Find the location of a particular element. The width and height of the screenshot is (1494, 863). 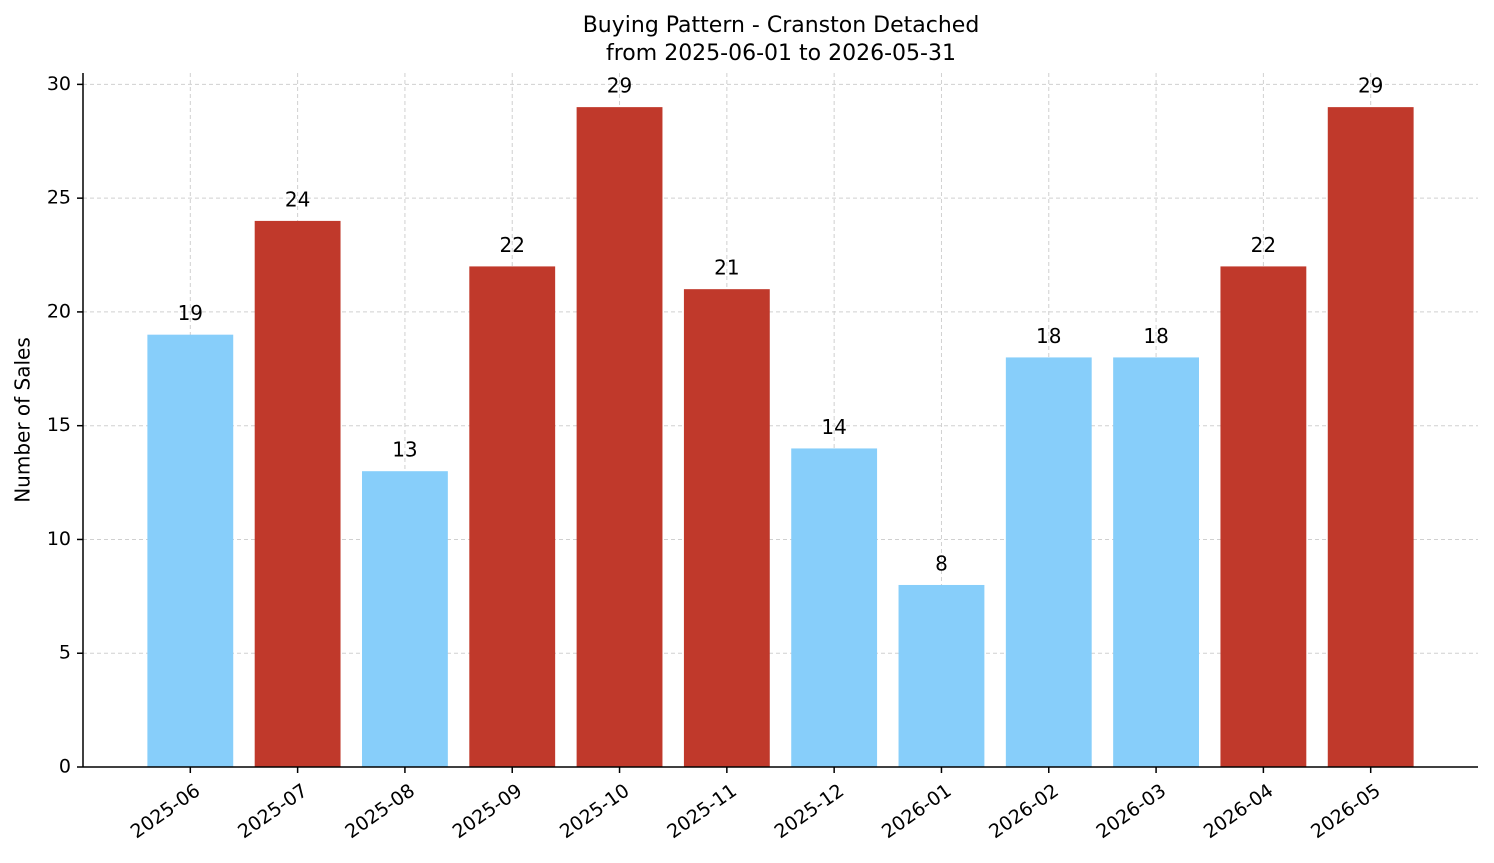

x-tick-label: 2026-03 is located at coordinates (1131, 812).